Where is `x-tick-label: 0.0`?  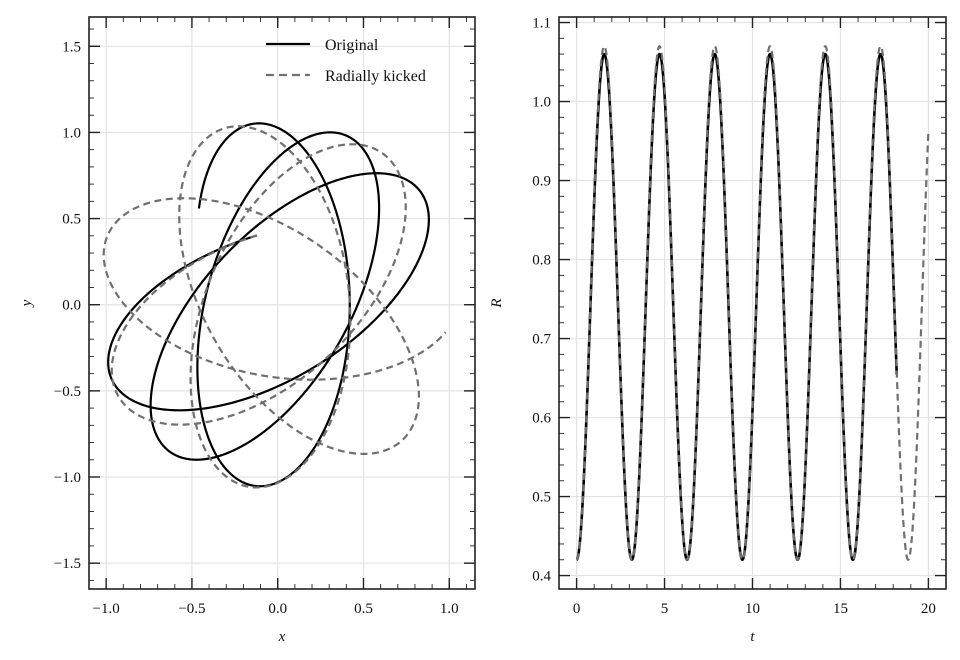
x-tick-label: 0.0 is located at coordinates (277, 609).